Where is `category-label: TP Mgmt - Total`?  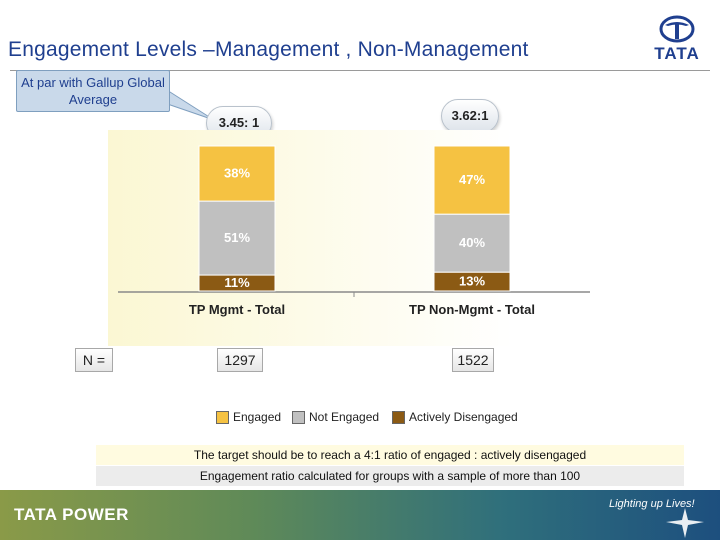 category-label: TP Mgmt - Total is located at coordinates (237, 309).